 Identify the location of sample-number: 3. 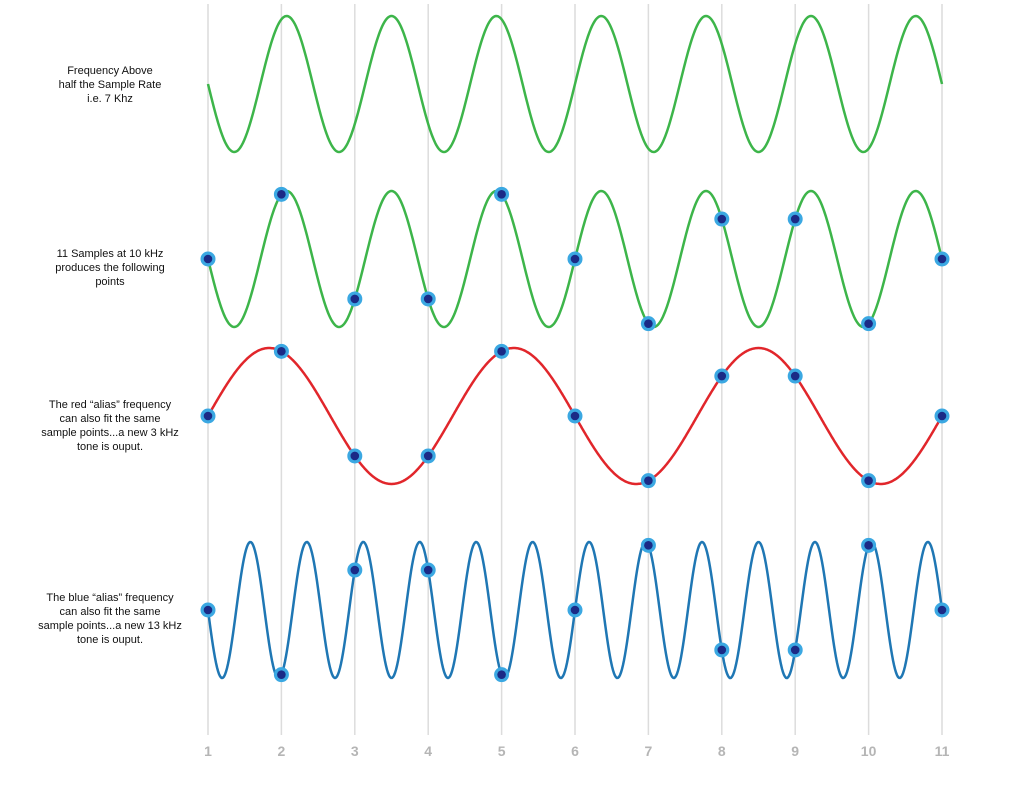
(355, 751).